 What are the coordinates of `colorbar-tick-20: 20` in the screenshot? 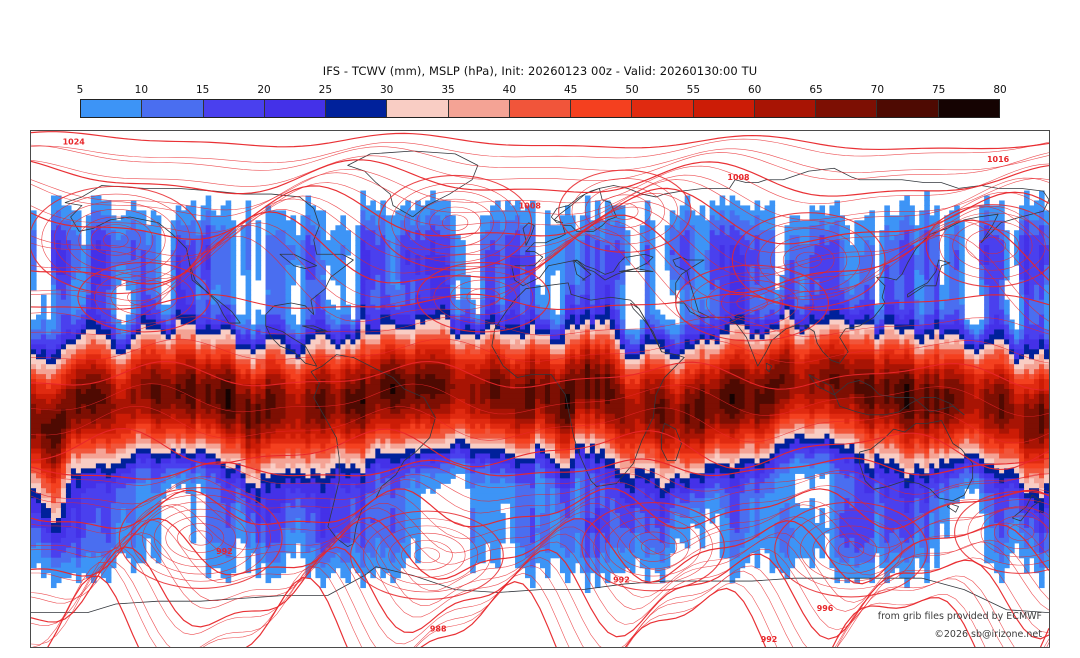 It's located at (264, 90).